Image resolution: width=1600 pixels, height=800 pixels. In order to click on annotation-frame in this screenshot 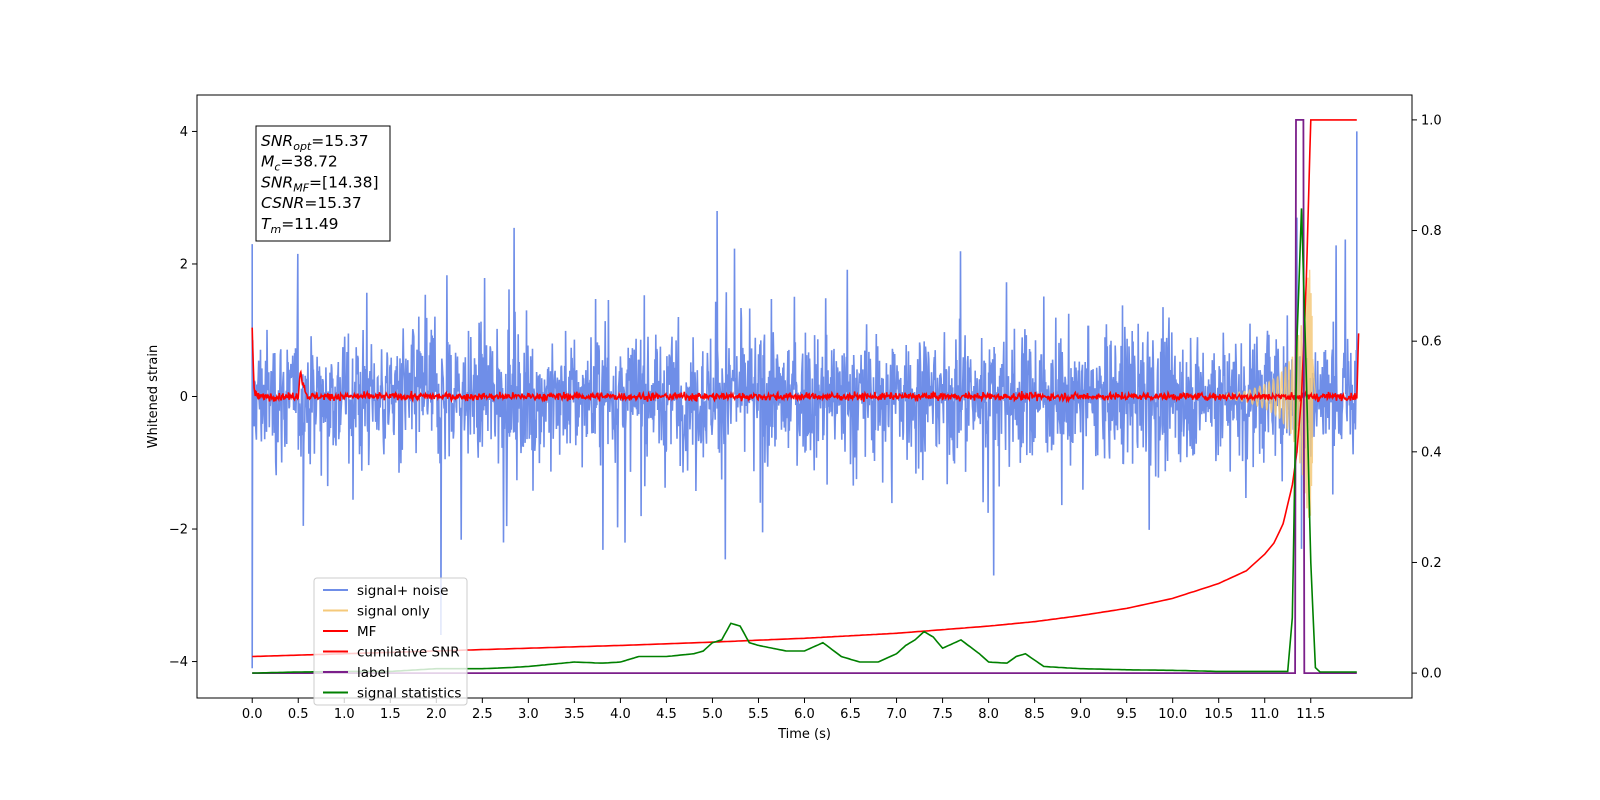, I will do `click(323, 183)`.